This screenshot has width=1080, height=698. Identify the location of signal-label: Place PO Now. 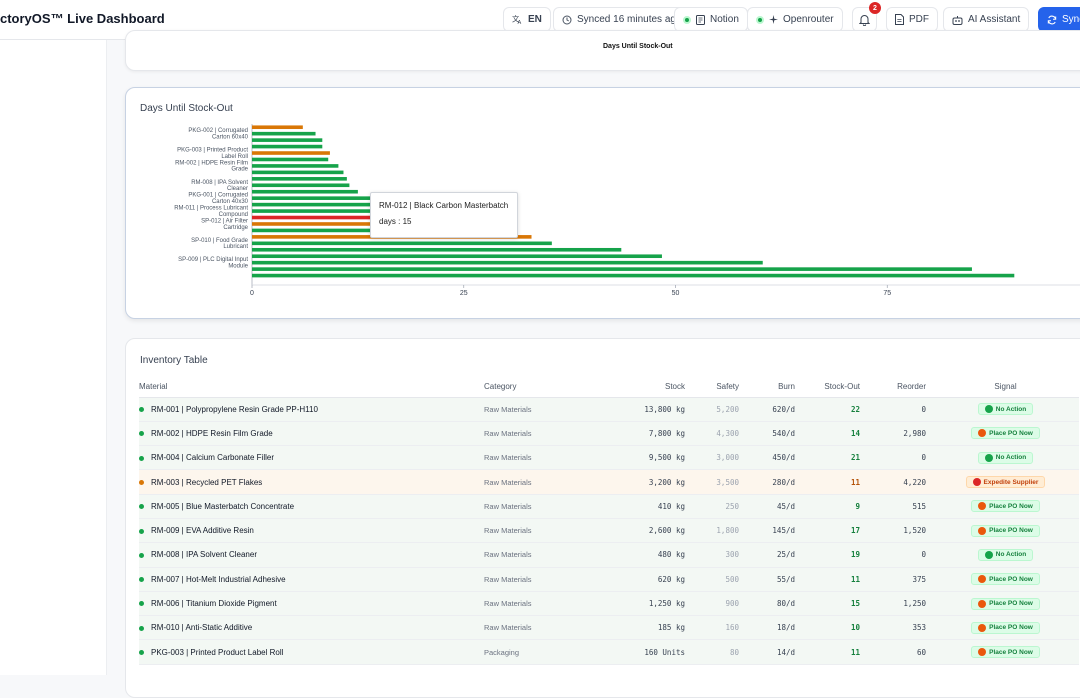
(1011, 628).